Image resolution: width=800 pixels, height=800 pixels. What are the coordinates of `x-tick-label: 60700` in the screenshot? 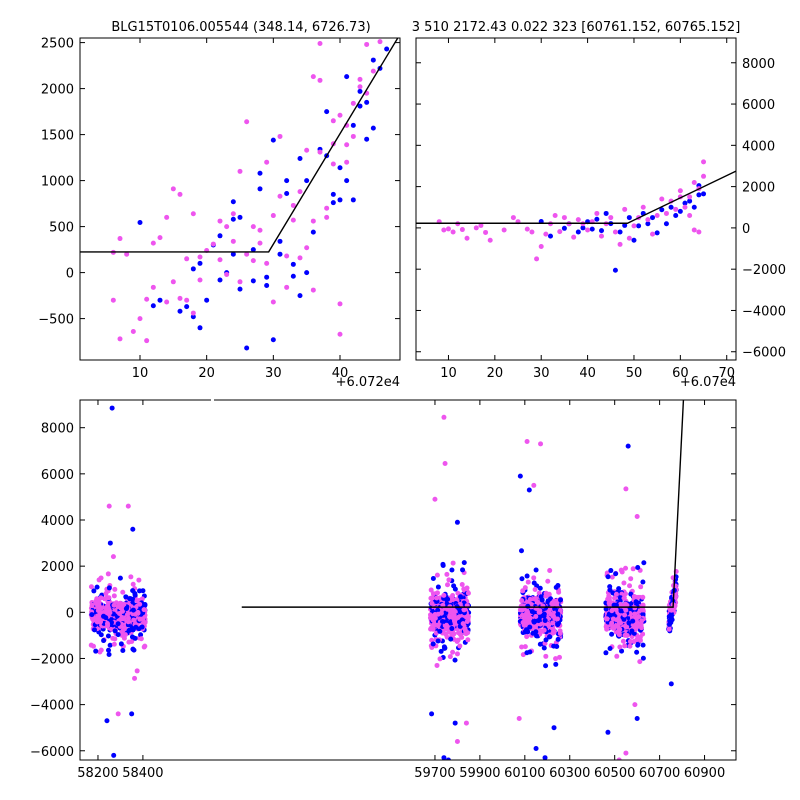 It's located at (659, 773).